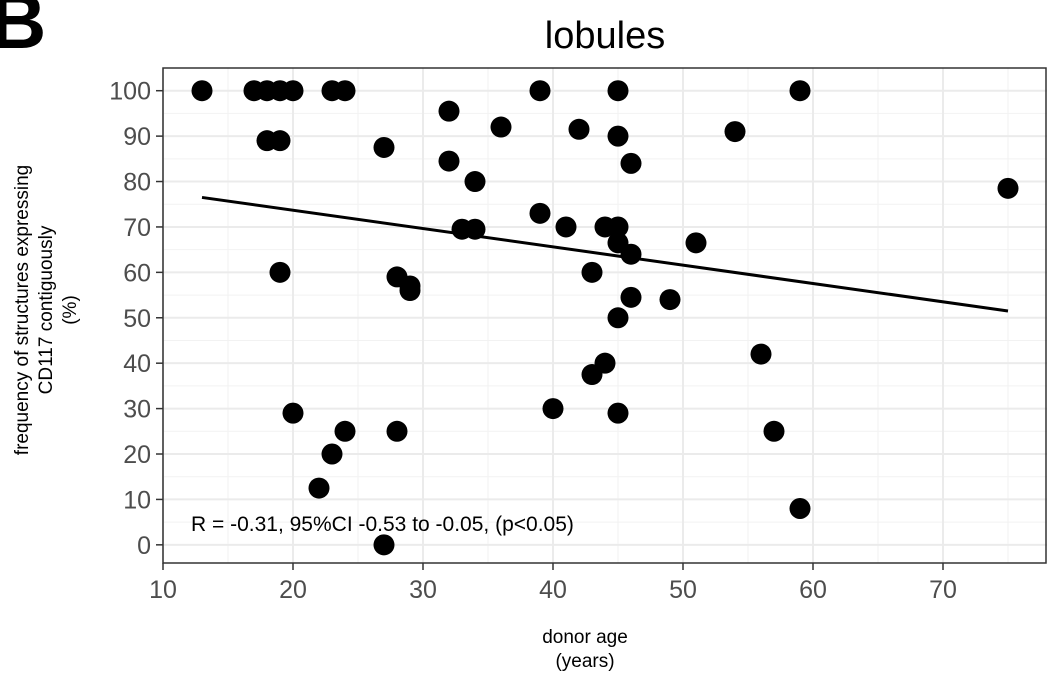 This screenshot has width=1047, height=677. Describe the element at coordinates (553, 590) in the screenshot. I see `x-tick-label: 40` at that location.